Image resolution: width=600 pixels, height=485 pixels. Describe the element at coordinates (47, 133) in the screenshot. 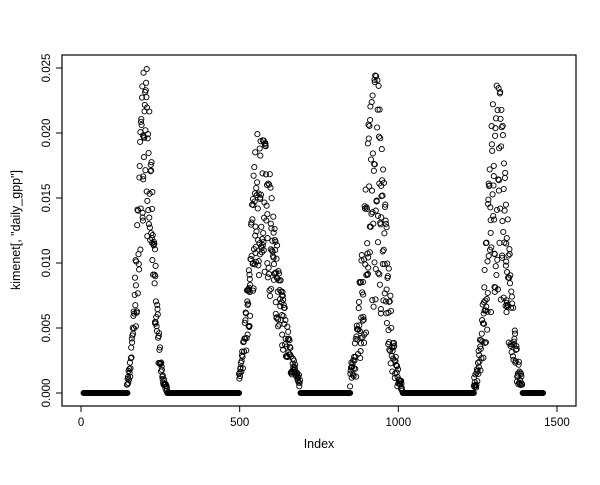

I see `y-tick-label: 0.020` at that location.